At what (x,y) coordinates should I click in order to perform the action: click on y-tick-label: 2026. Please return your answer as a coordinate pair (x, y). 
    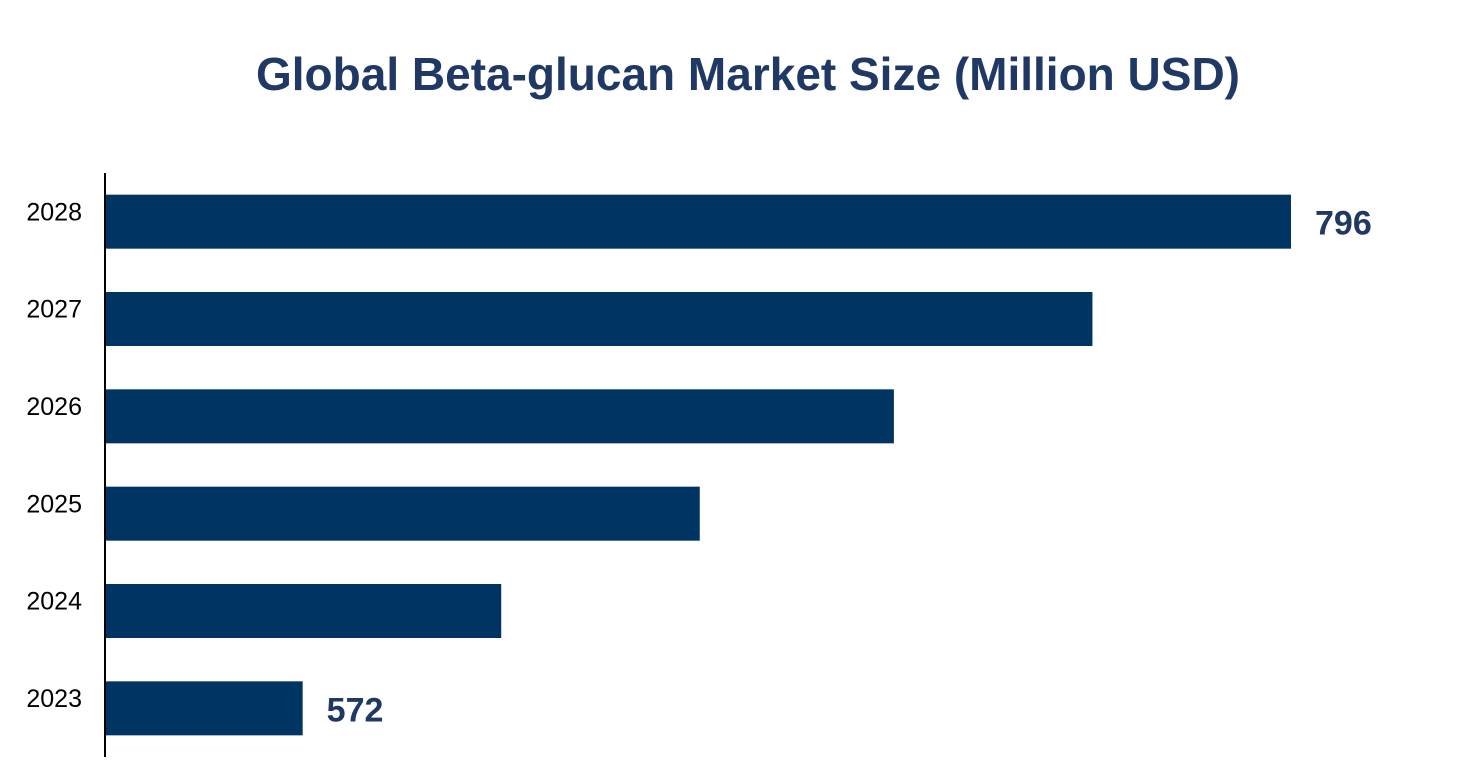
    Looking at the image, I should click on (54, 407).